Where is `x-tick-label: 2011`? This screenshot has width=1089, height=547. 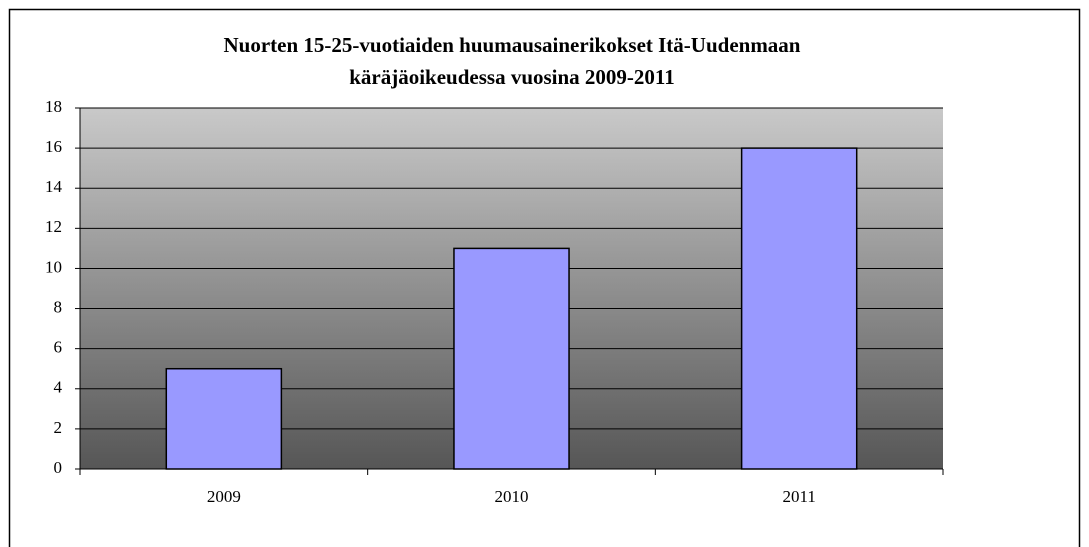 x-tick-label: 2011 is located at coordinates (798, 496).